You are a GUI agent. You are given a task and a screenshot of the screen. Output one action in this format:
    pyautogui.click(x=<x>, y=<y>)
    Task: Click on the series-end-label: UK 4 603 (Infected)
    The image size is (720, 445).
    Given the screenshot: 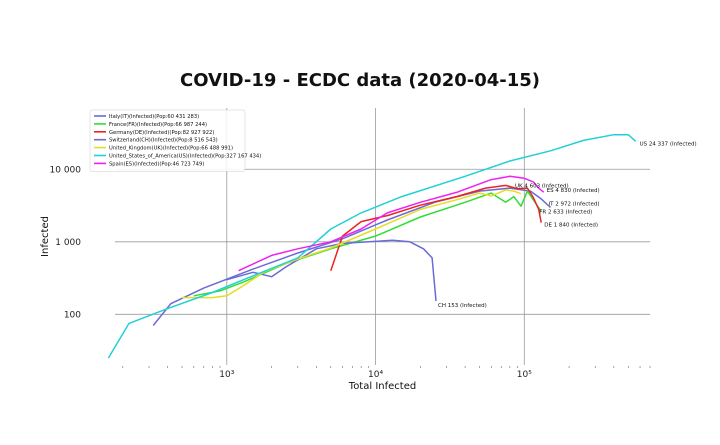 What is the action you would take?
    pyautogui.click(x=542, y=187)
    